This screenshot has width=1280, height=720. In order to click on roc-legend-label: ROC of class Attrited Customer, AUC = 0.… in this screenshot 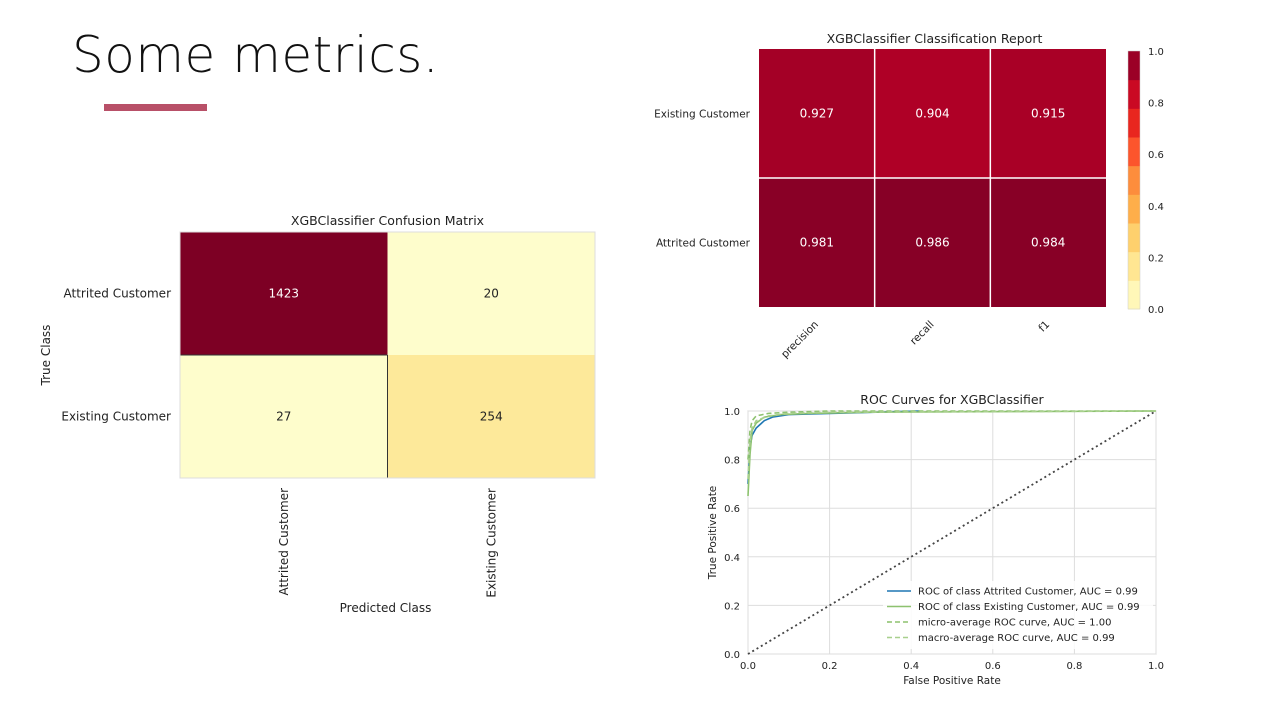, I will do `click(1028, 592)`.